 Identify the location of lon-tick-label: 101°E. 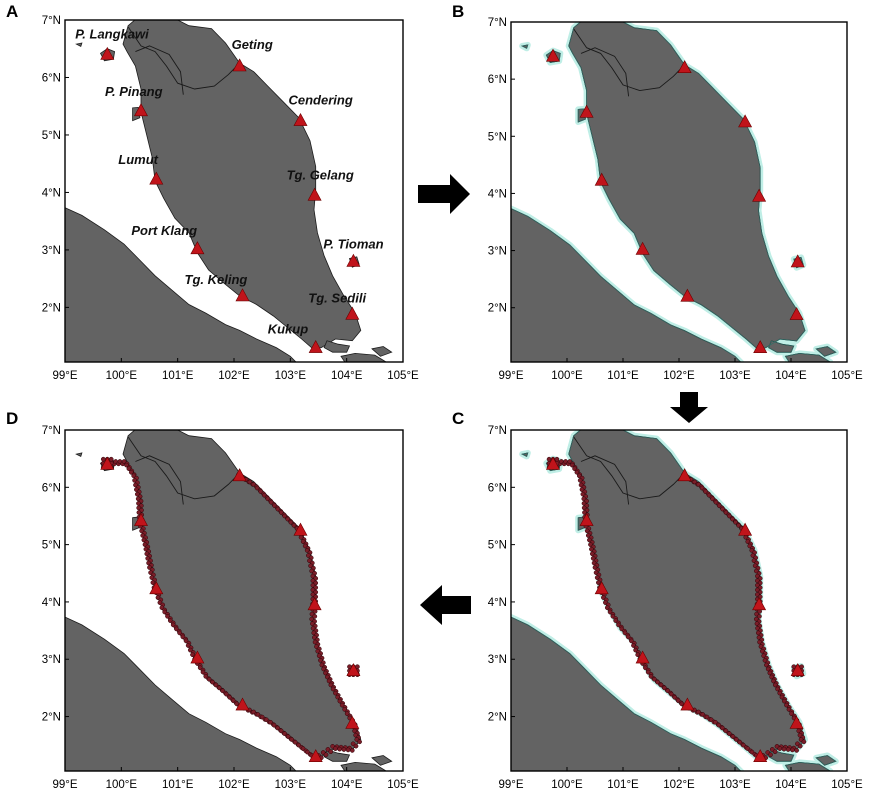
(178, 376).